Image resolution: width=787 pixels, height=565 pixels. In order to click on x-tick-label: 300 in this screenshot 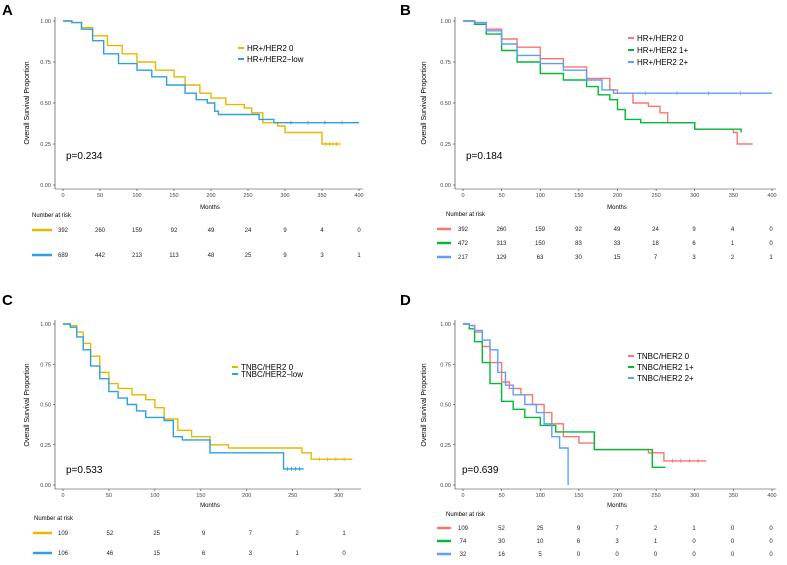, I will do `click(338, 496)`.